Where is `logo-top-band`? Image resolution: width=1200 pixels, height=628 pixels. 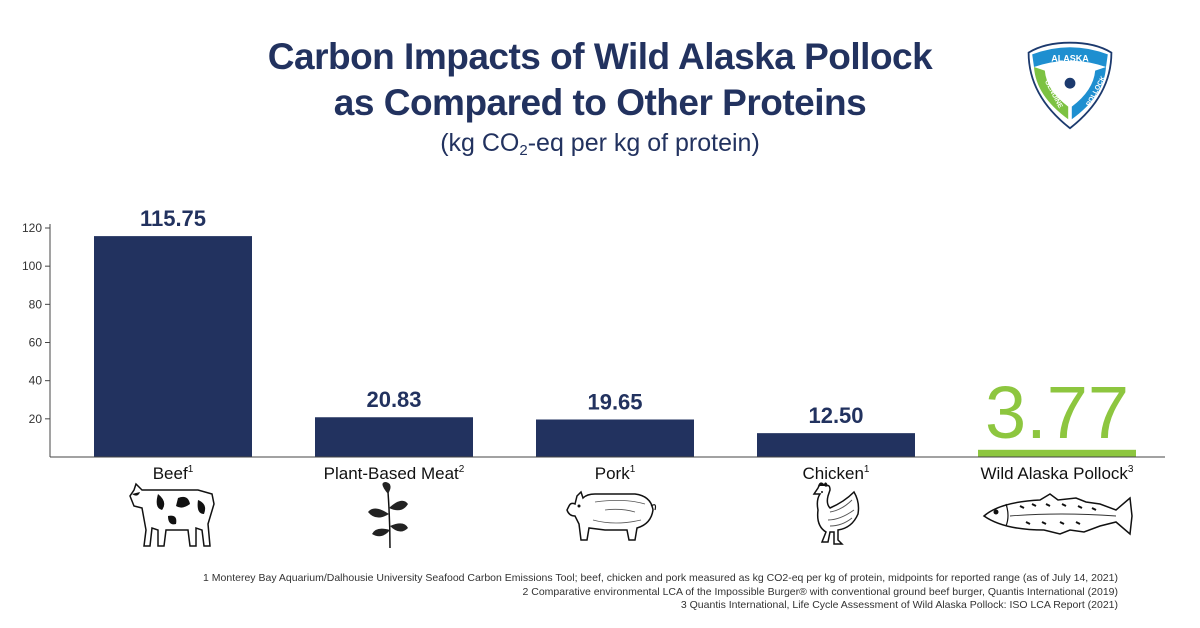 logo-top-band is located at coordinates (1070, 57).